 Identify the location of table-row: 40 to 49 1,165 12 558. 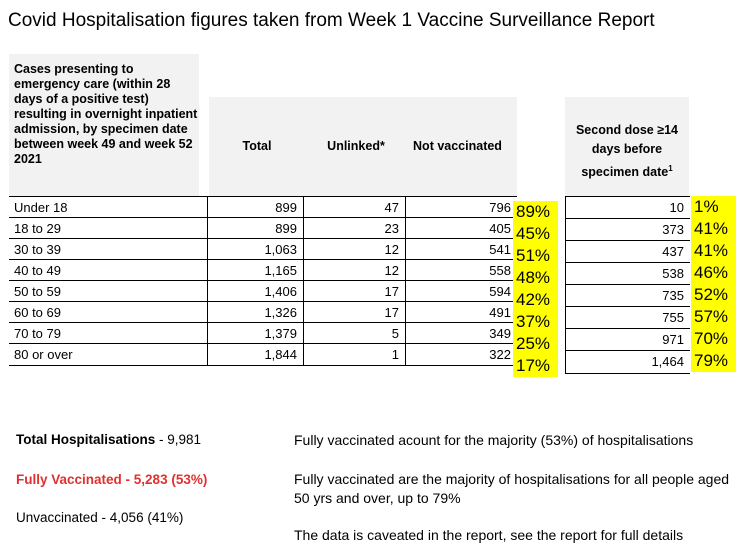
(263, 270).